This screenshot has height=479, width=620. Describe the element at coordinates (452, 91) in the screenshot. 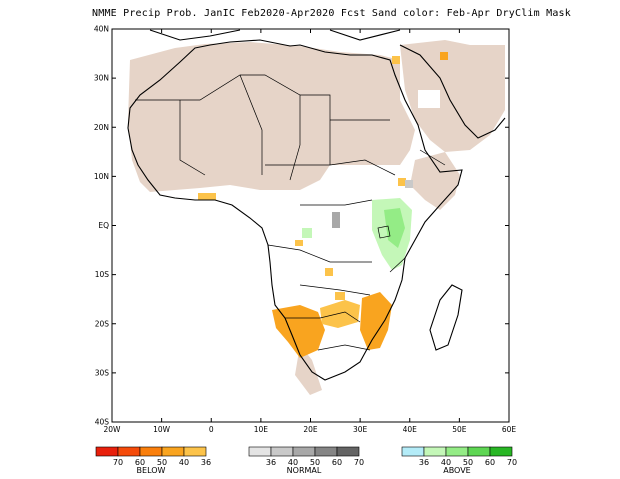

I see `arabia-coastline` at that location.